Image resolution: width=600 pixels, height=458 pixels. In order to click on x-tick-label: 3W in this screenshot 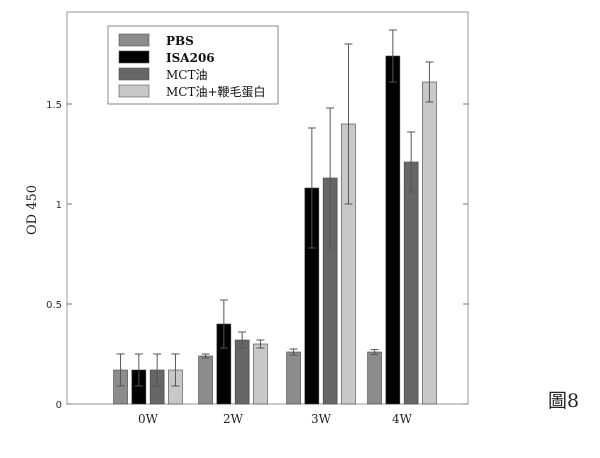, I will do `click(321, 419)`.